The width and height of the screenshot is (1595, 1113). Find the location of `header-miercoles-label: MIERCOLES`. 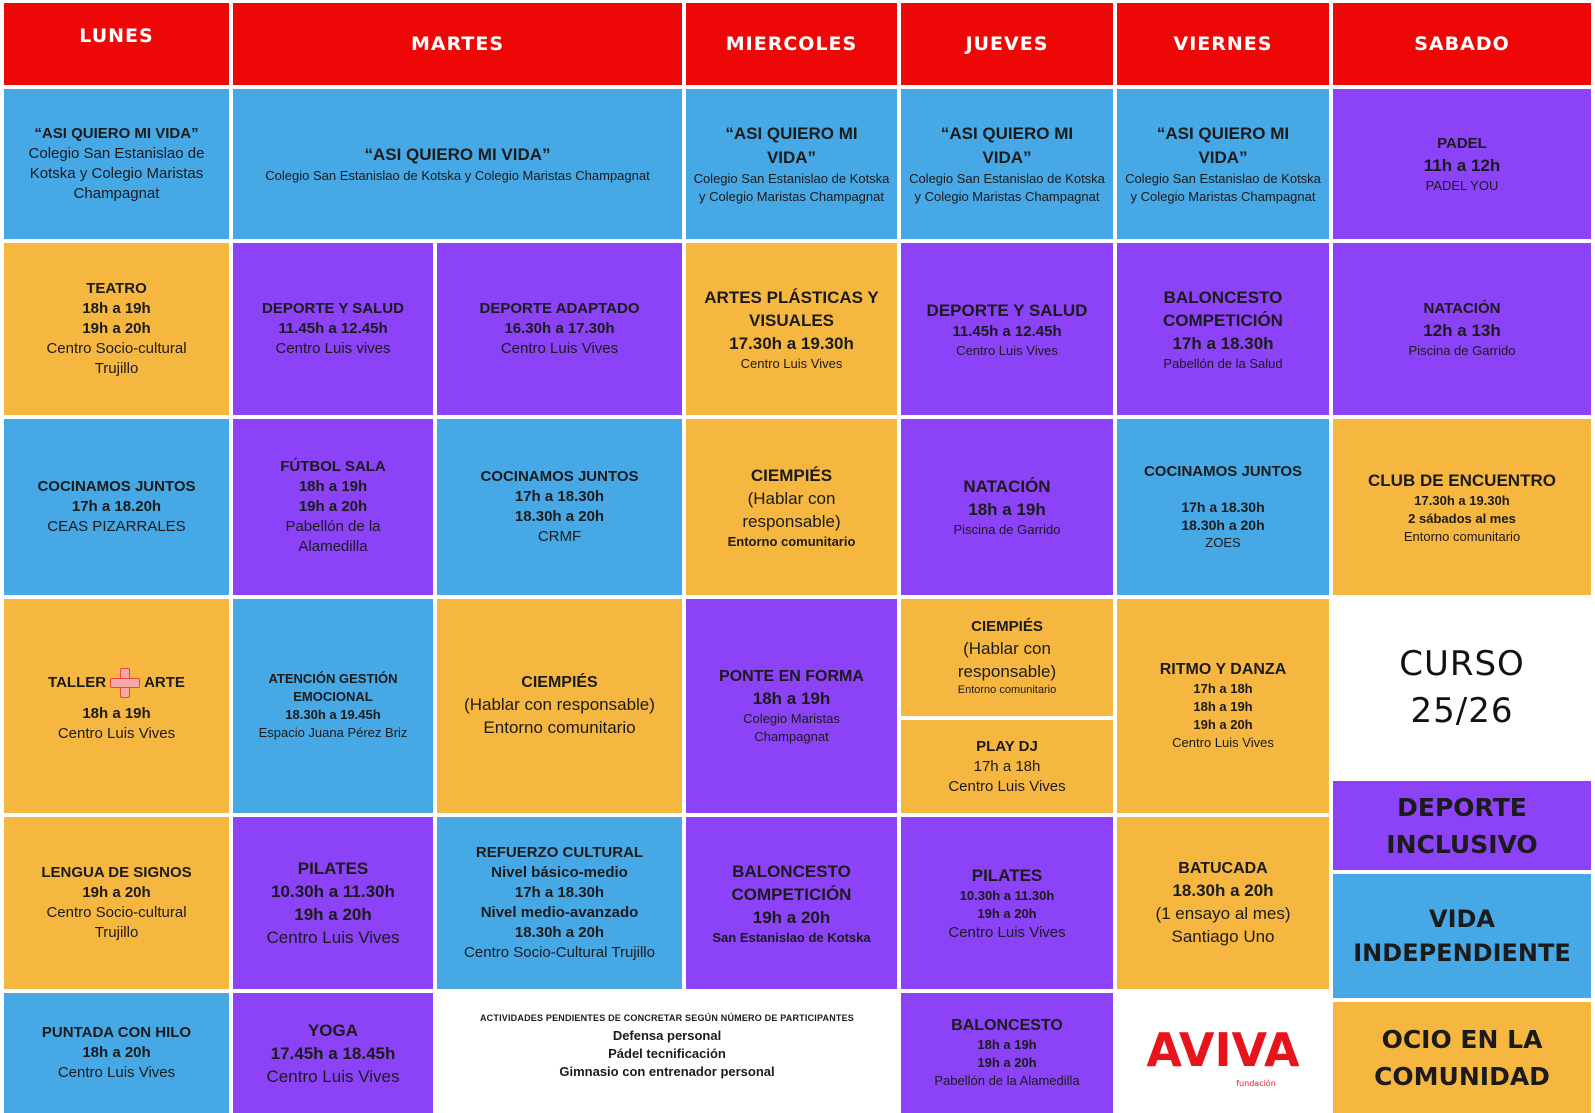

header-miercoles-label: MIERCOLES is located at coordinates (791, 44).